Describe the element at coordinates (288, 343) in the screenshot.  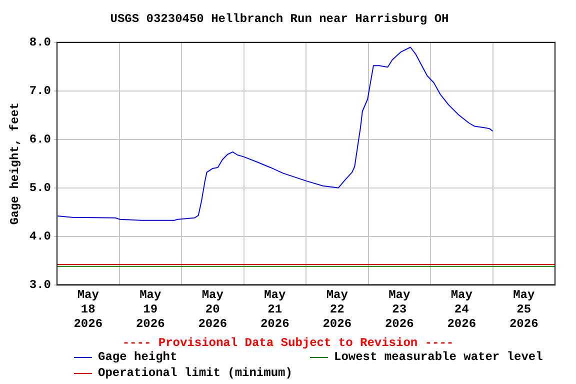
I see `text: ---- Provisional Data Subject to Revision ----` at that location.